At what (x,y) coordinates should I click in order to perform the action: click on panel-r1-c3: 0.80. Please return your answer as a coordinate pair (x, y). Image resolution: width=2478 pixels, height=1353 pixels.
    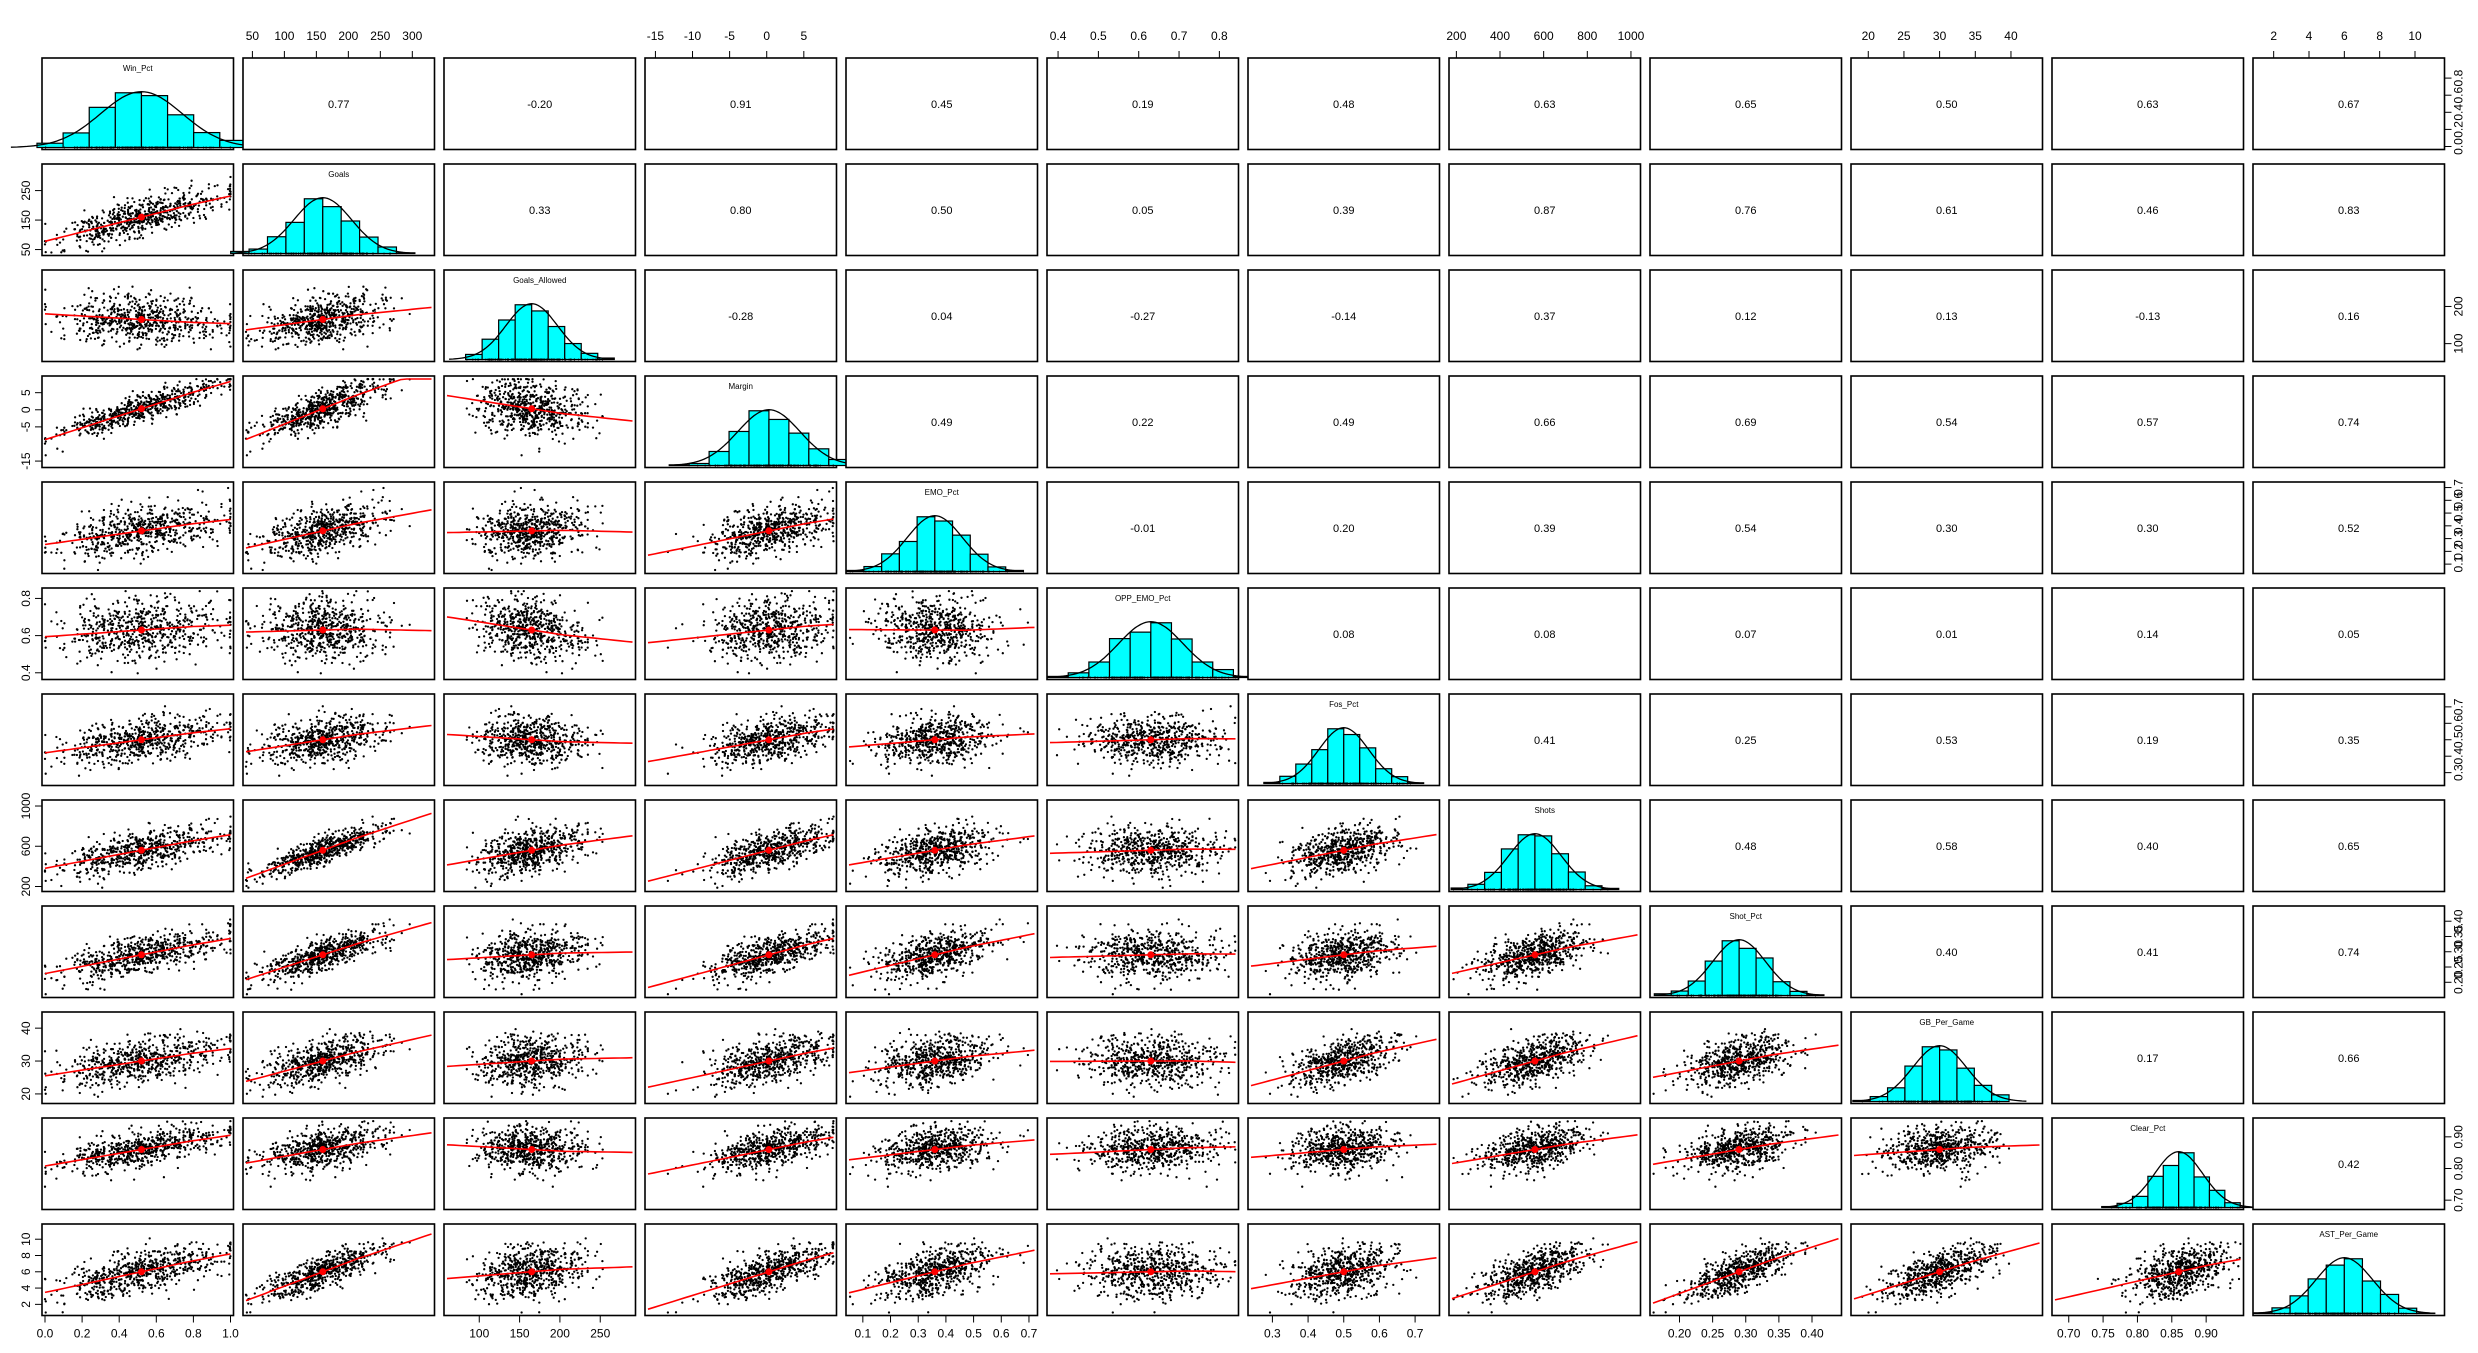
    Looking at the image, I should click on (741, 210).